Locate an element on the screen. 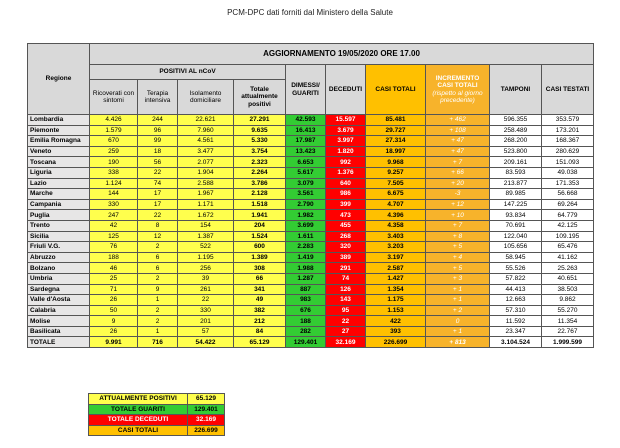 The width and height of the screenshot is (620, 448). region-cell: Lazio is located at coordinates (58, 183).